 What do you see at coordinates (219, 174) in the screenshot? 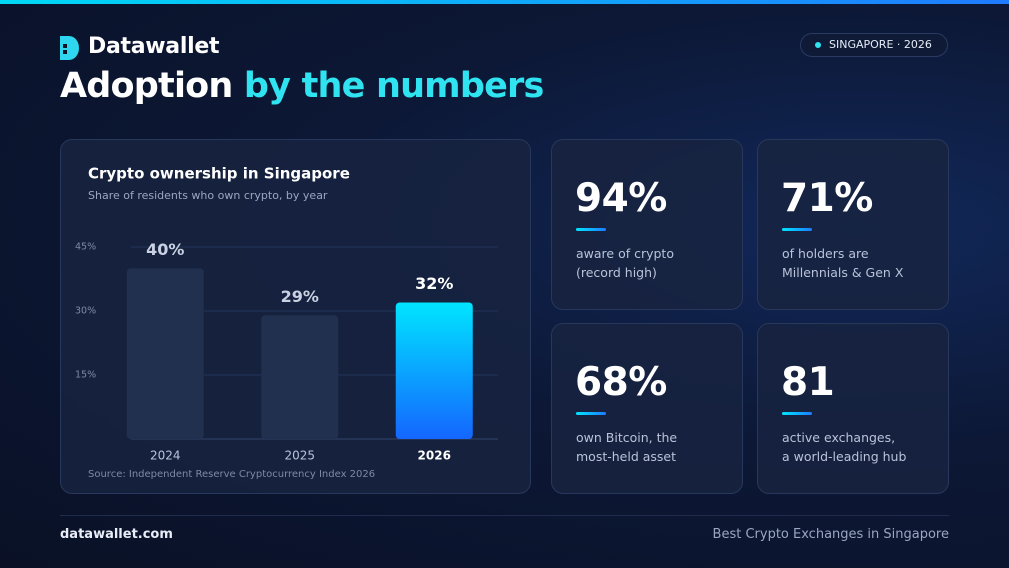
I see `chart-title: Crypto ownership in Singapore` at bounding box center [219, 174].